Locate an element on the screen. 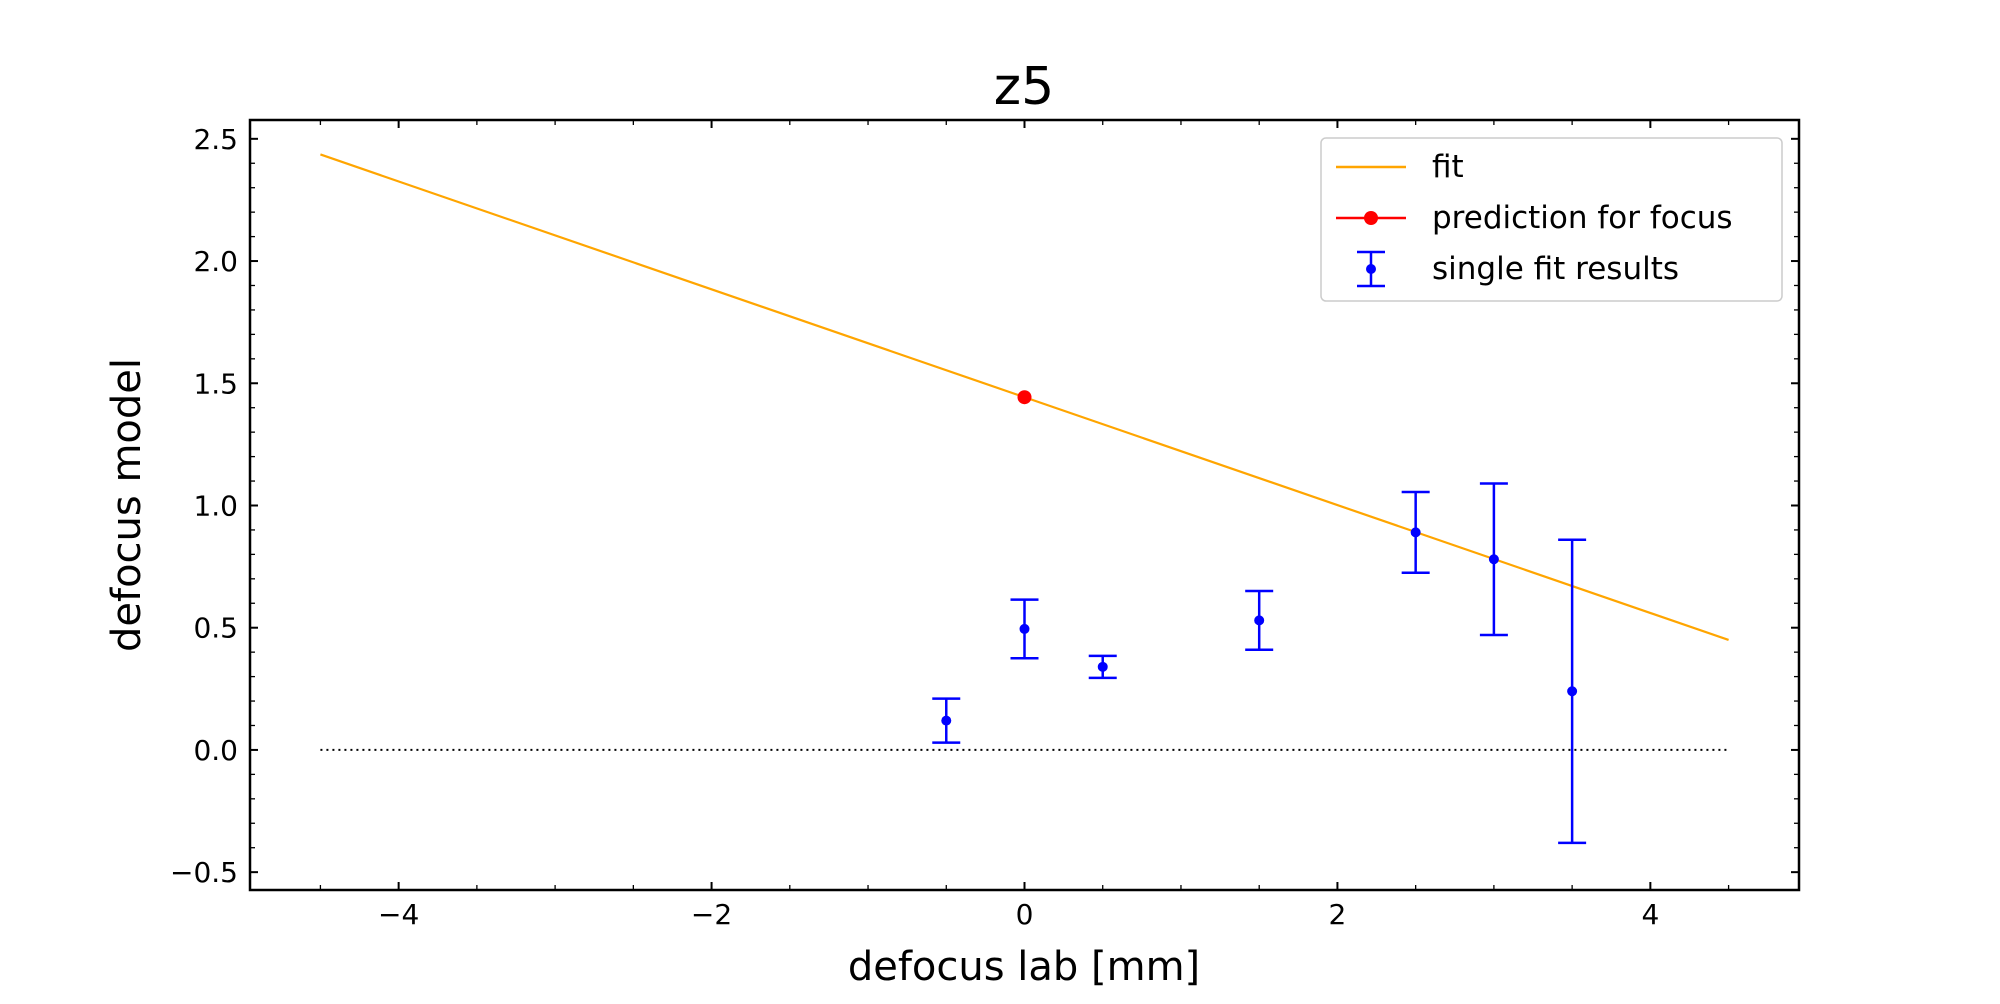  legend-box is located at coordinates (1551, 219).